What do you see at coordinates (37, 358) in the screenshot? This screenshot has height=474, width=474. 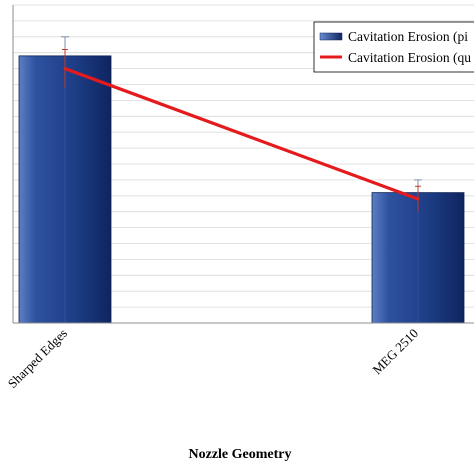 I see `x-tick-label: Sharped Edges` at bounding box center [37, 358].